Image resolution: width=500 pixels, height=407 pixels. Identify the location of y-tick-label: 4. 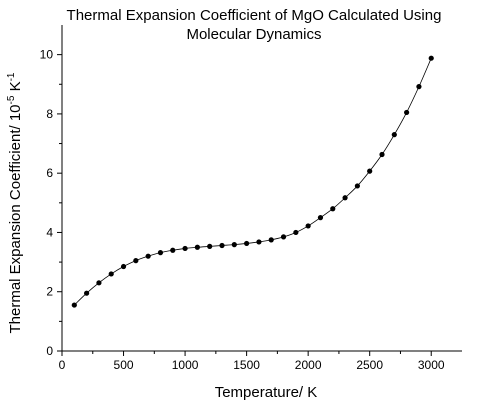
(49, 232).